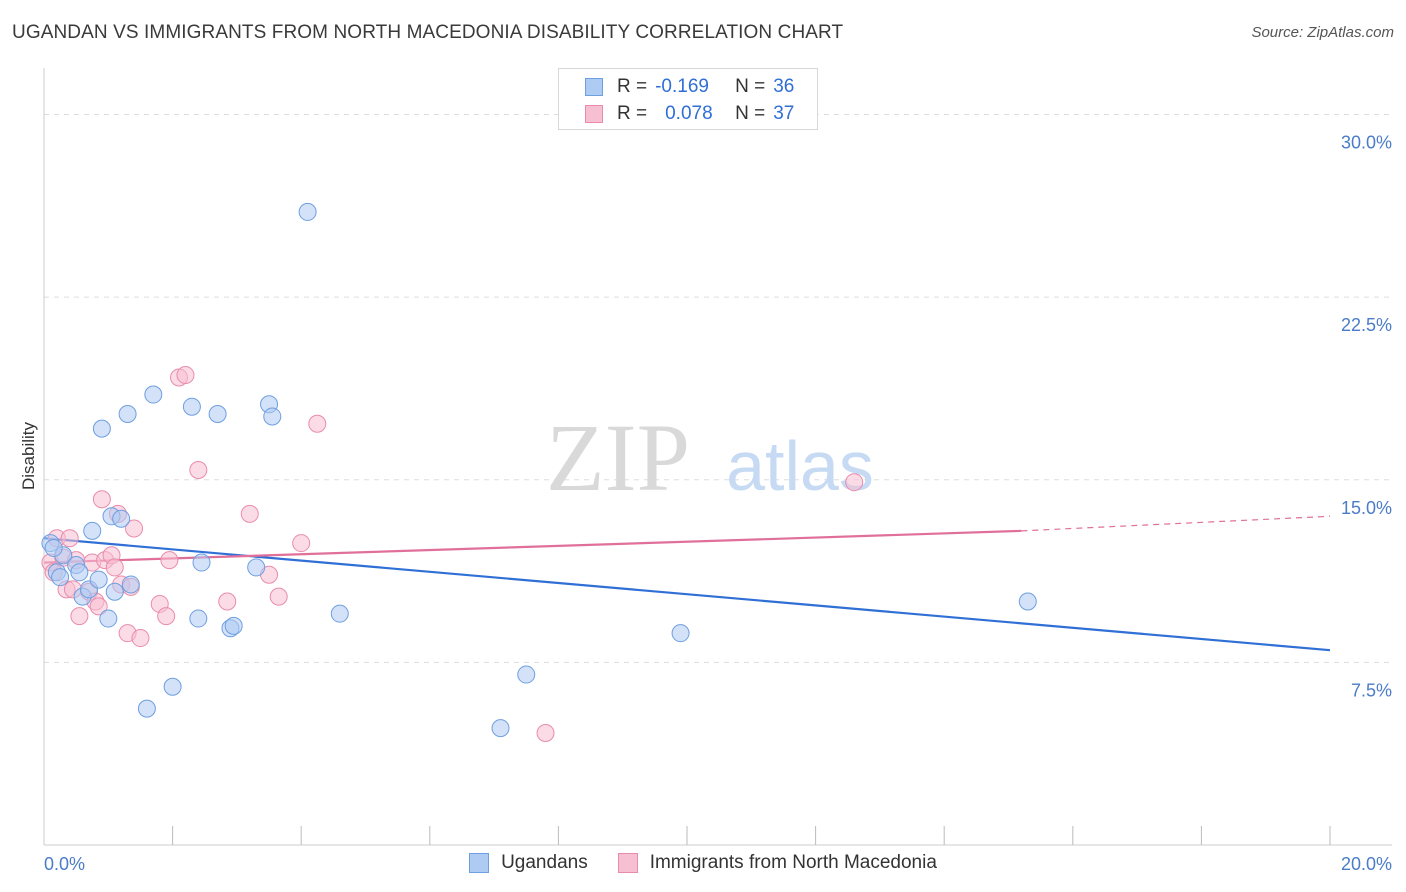 This screenshot has height=892, width=1406. What do you see at coordinates (784, 86) in the screenshot?
I see `n-value: 36` at bounding box center [784, 86].